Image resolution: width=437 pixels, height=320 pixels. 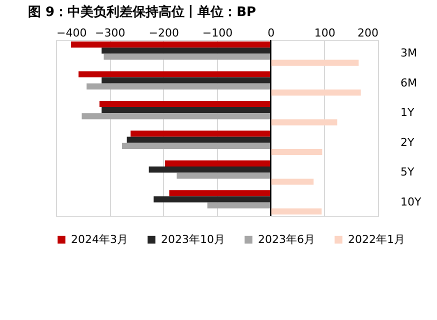 I want to click on x-tick-label: 100, so click(x=325, y=33).